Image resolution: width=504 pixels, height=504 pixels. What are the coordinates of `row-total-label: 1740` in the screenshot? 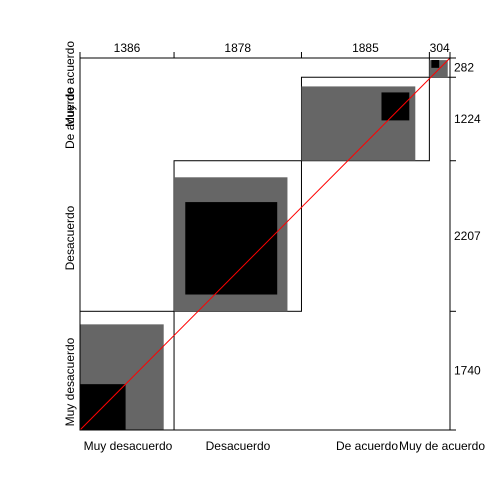 It's located at (467, 371).